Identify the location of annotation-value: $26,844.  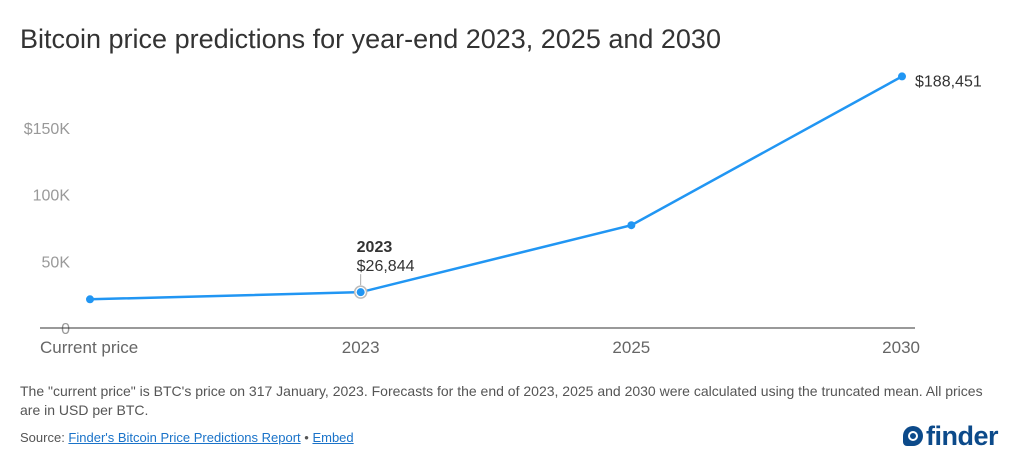
(386, 266).